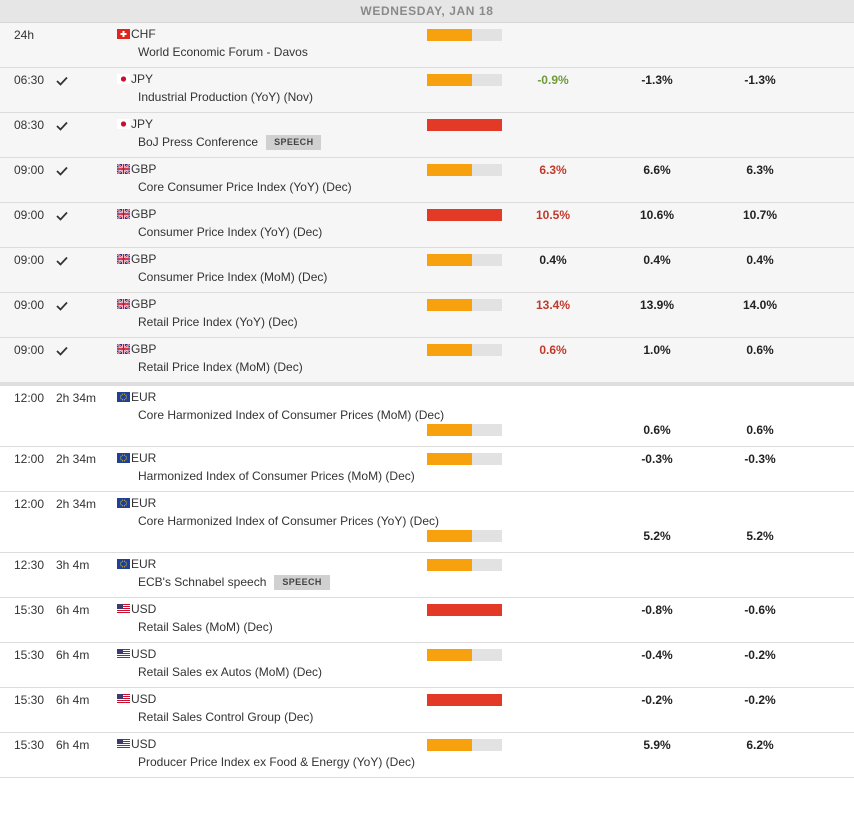 This screenshot has width=854, height=815. What do you see at coordinates (218, 322) in the screenshot?
I see `event-title: Retail Price Index (YoY) (Dec)` at bounding box center [218, 322].